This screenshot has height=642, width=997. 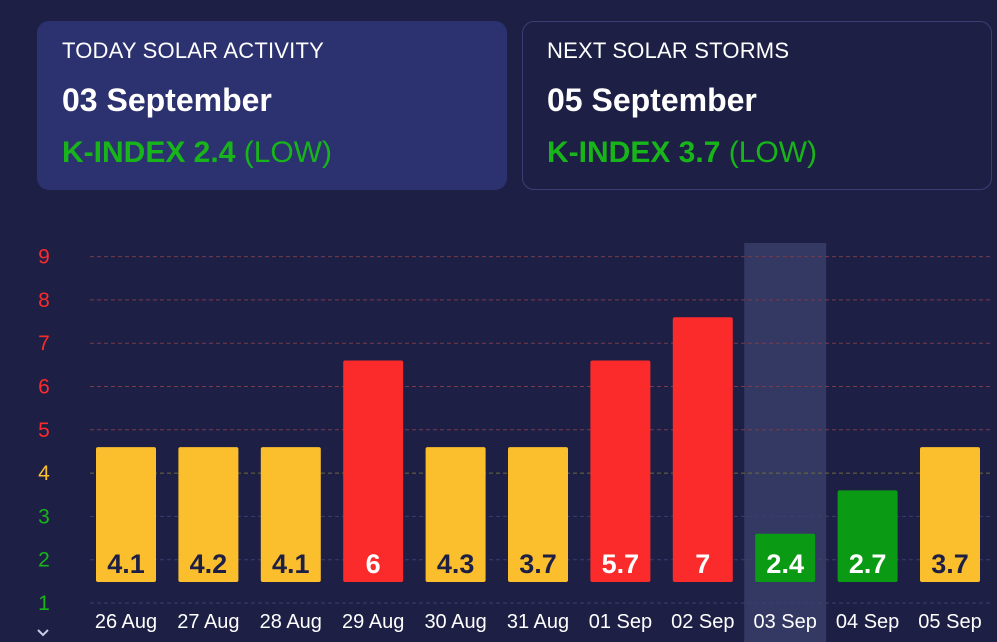 I want to click on next-kindex: K-INDEX 3.7 (LOW), so click(x=757, y=153).